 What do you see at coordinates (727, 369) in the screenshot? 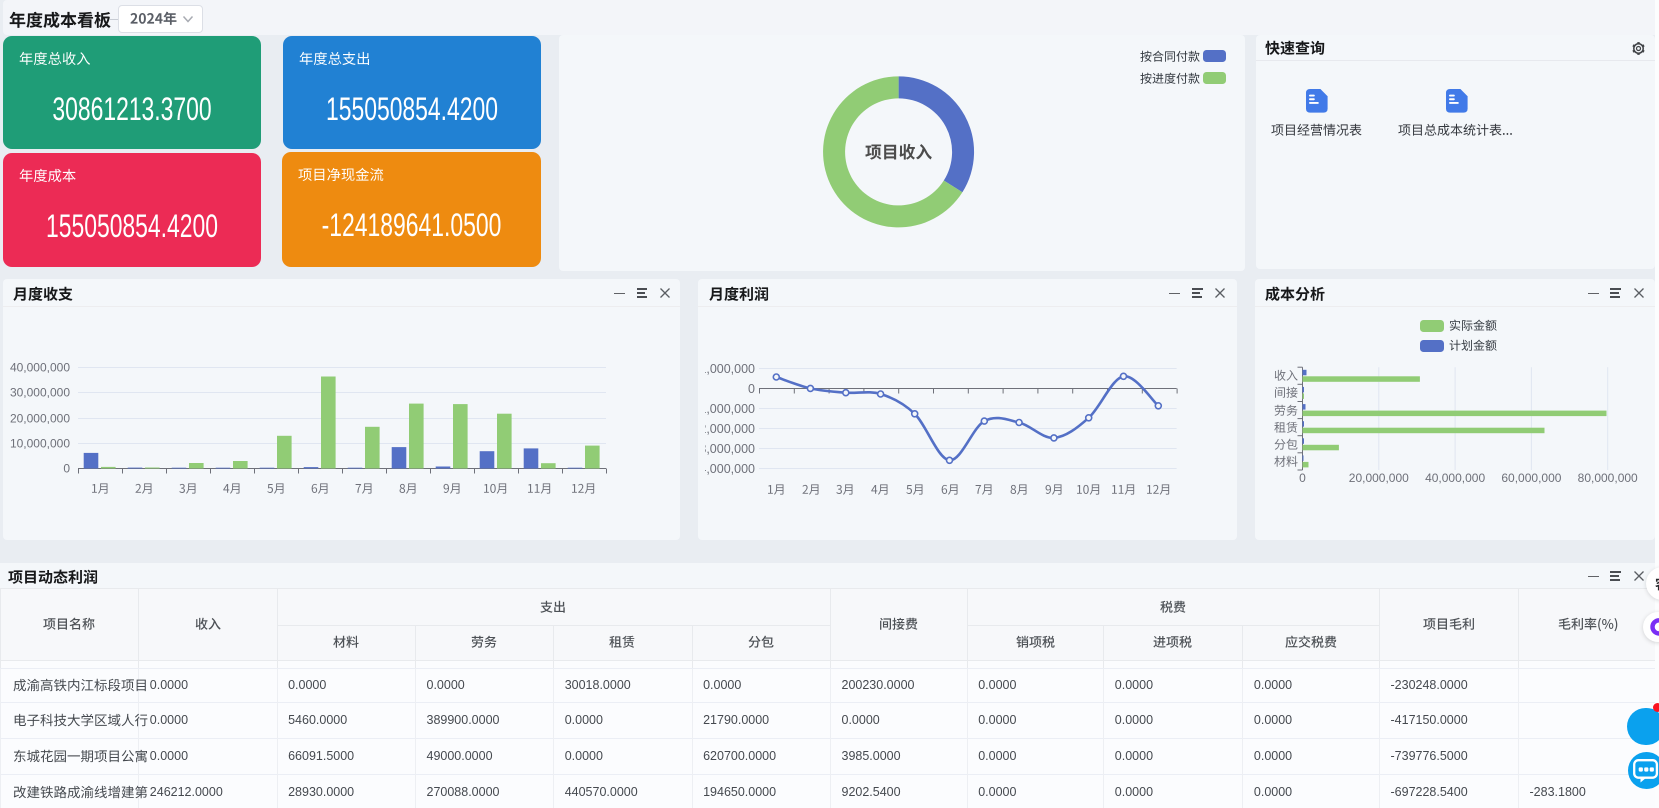
I see `svg-text: 1,000,000` at bounding box center [727, 369].